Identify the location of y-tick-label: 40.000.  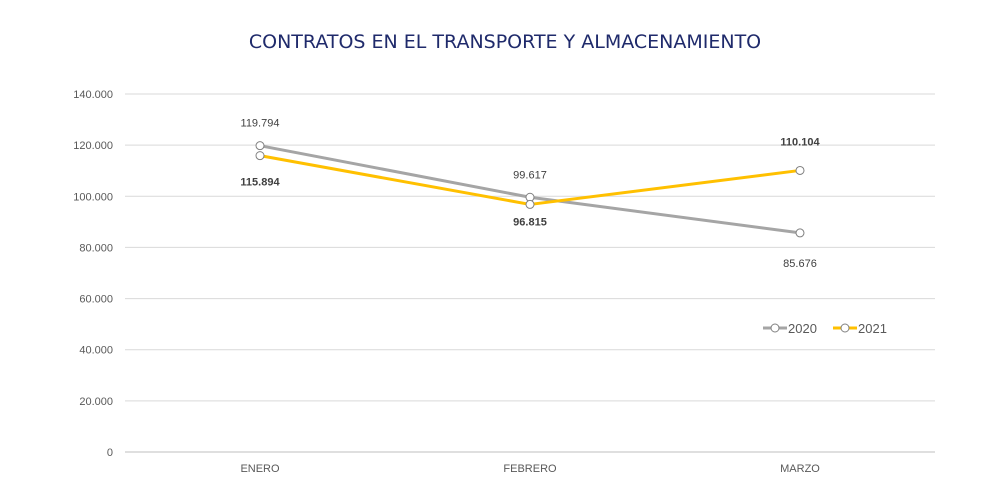
(96, 351).